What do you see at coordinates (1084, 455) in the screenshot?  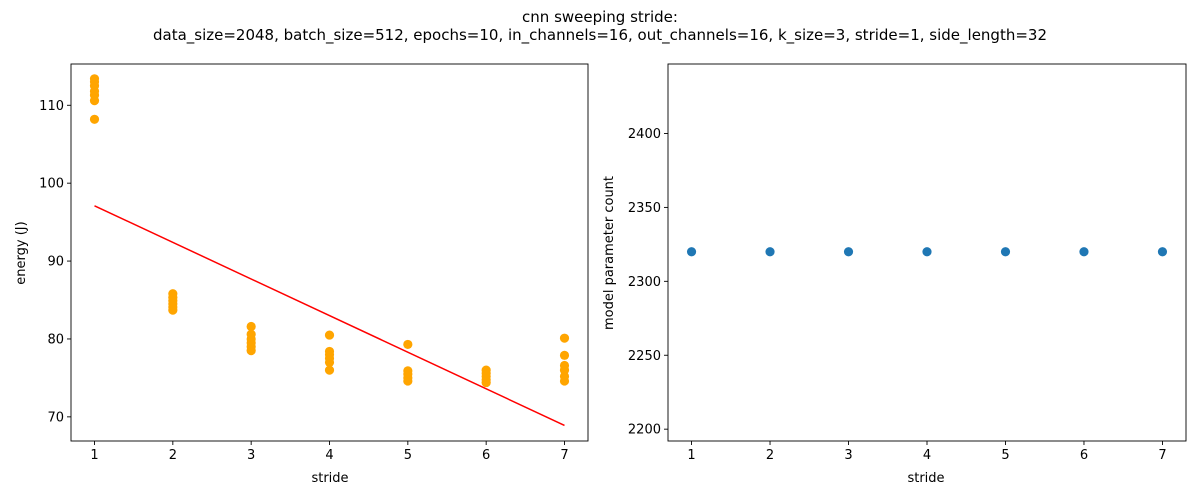 I see `param-count-xtick-label: 6` at bounding box center [1084, 455].